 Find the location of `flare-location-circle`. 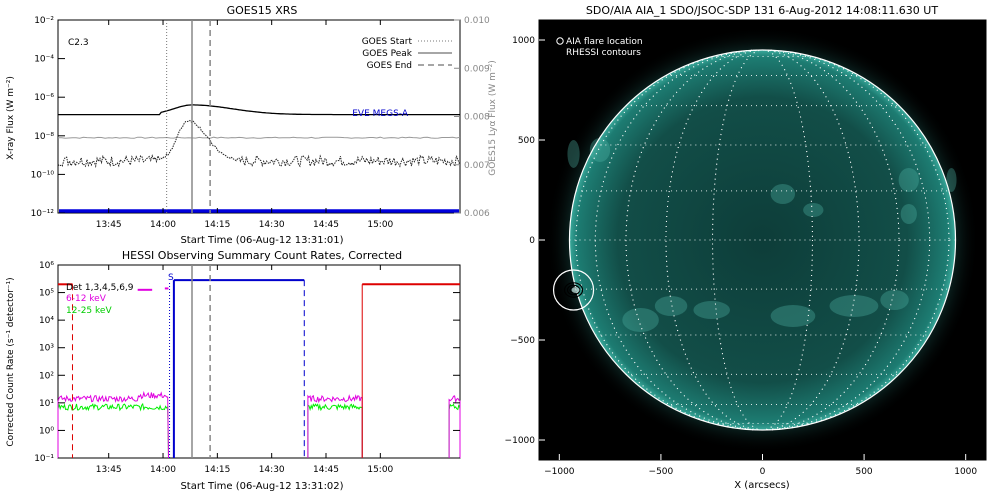

flare-location-circle is located at coordinates (573, 290).